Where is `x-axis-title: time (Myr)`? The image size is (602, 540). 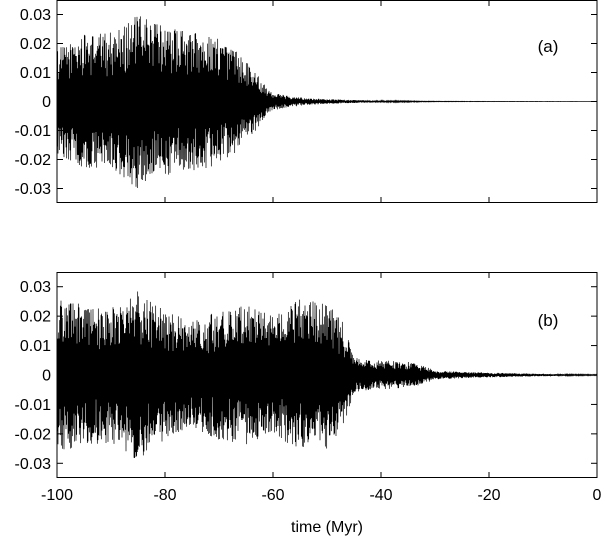 x-axis-title: time (Myr) is located at coordinates (327, 527).